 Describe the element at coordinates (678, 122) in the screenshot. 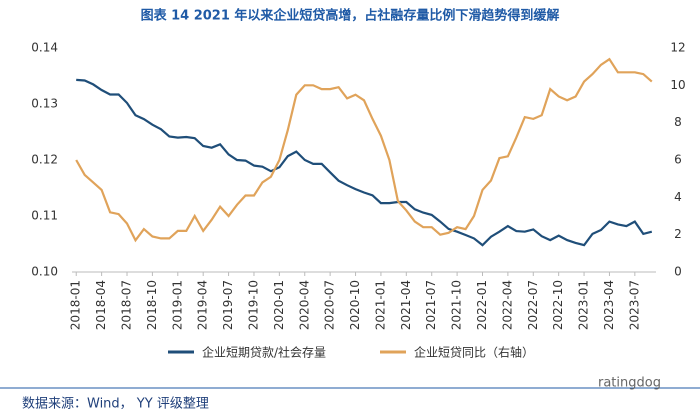

I see `y2-tick-label: 8` at that location.